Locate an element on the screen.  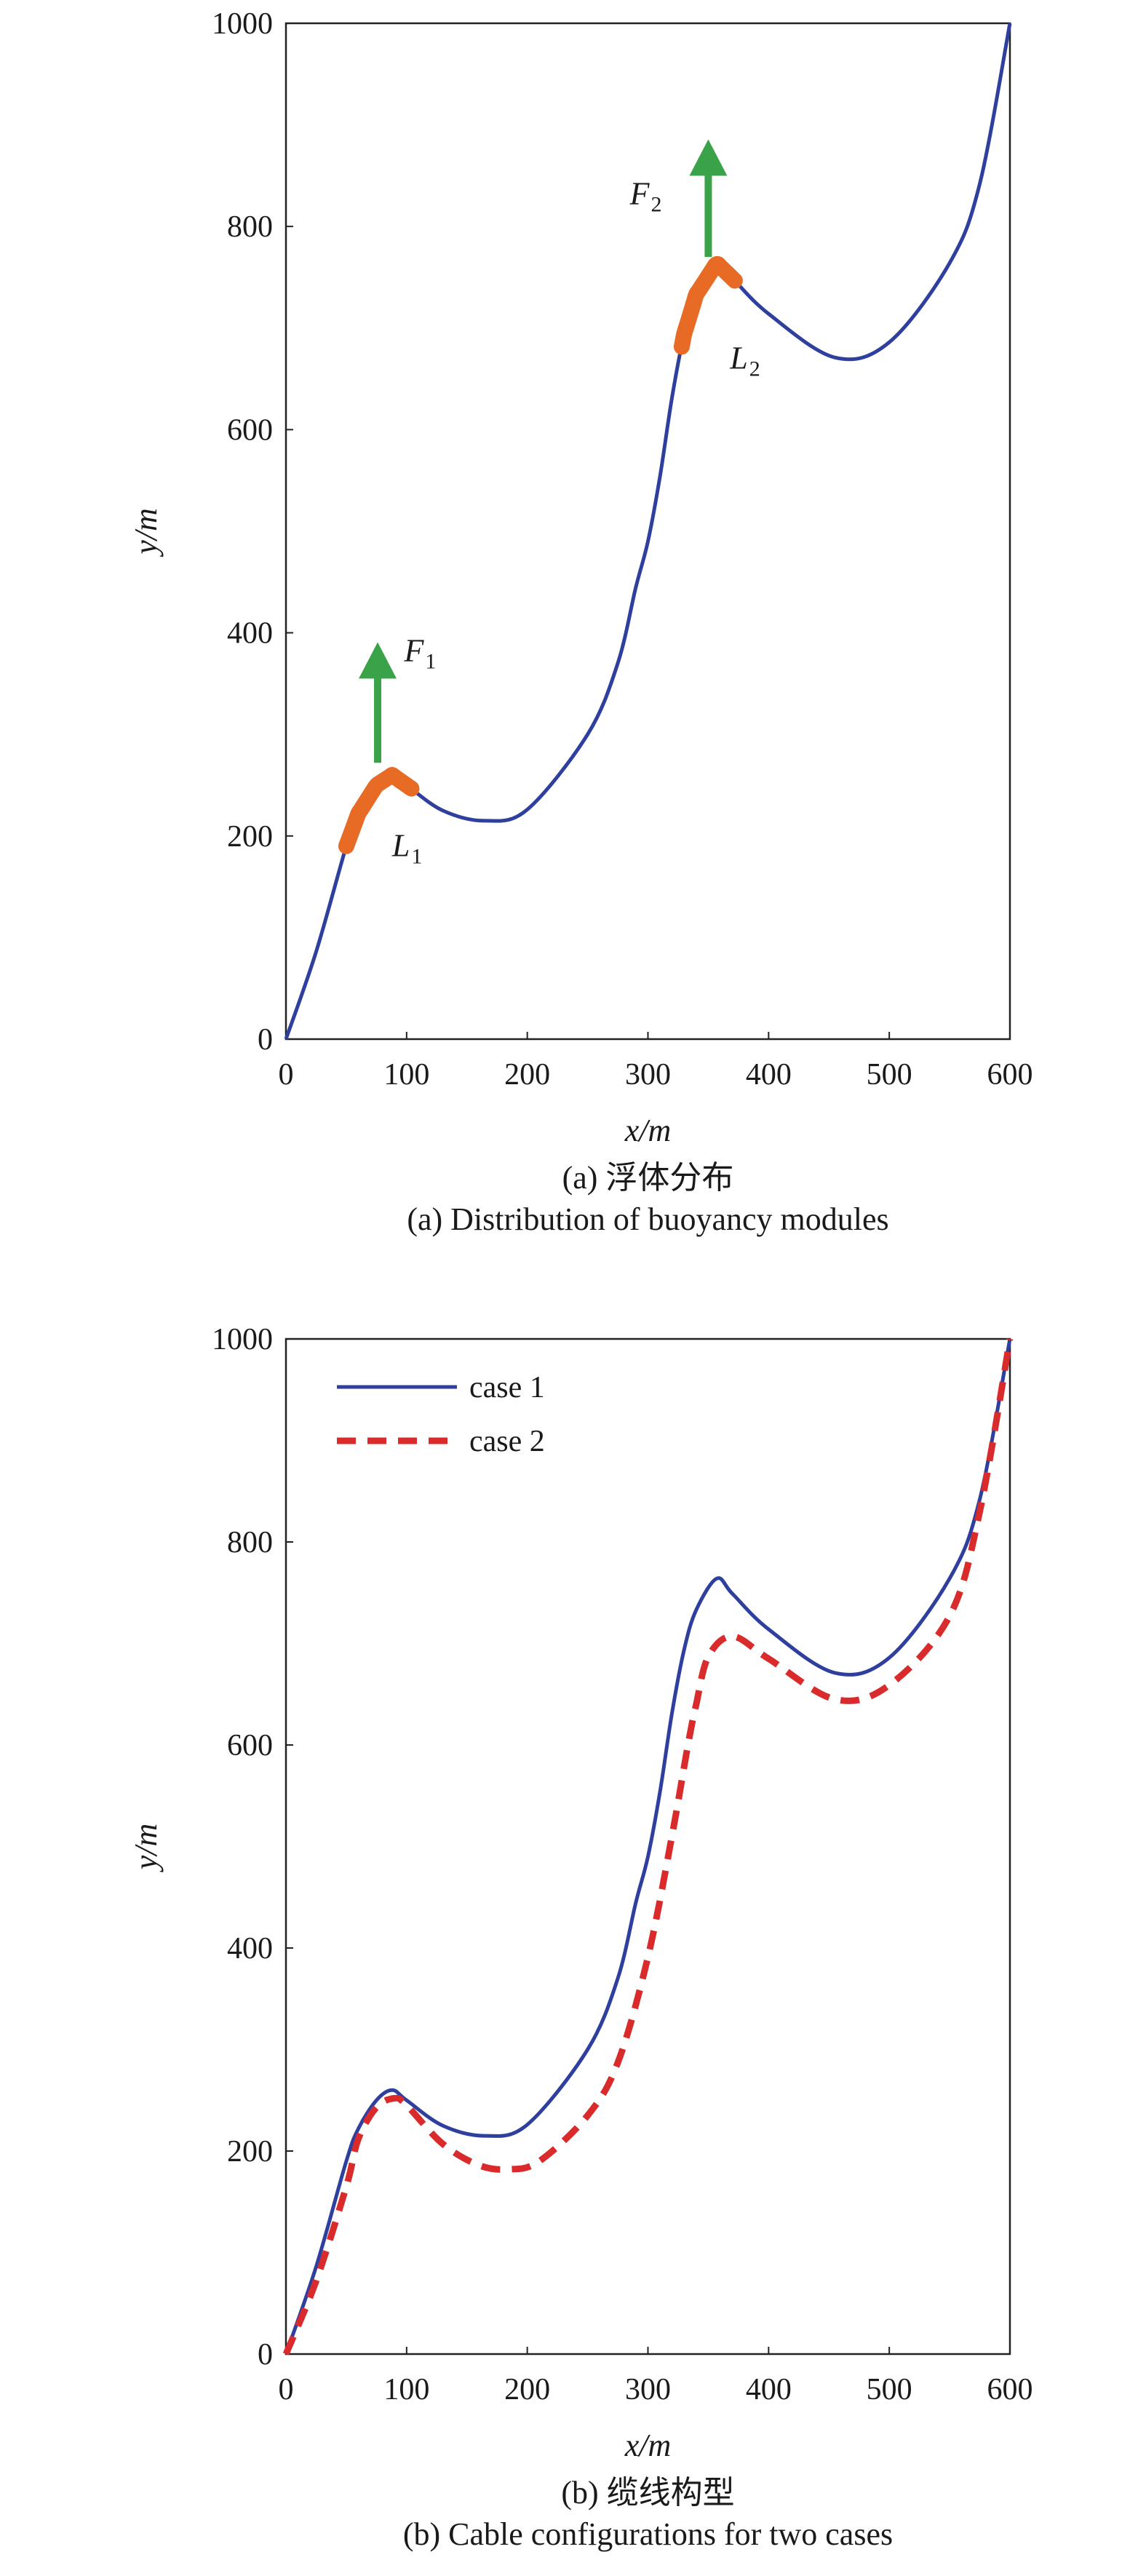
segment-label-1: L1 is located at coordinates (406, 848).